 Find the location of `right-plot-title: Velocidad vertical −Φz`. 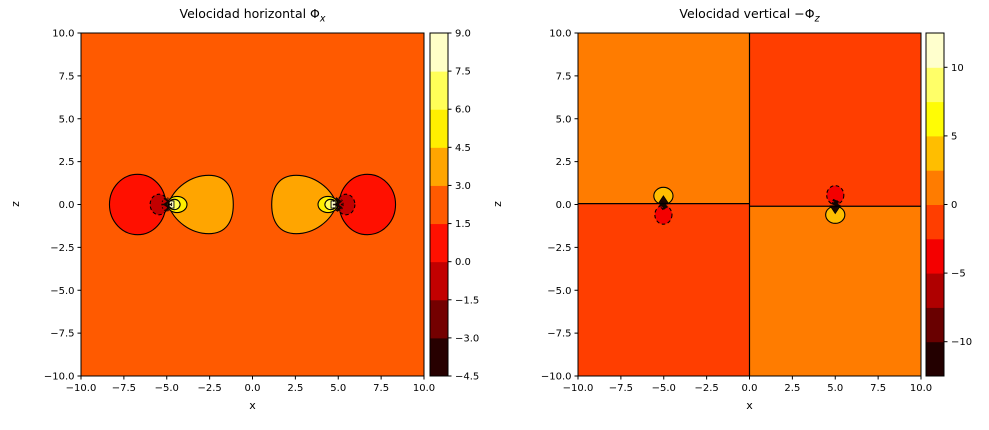

right-plot-title: Velocidad vertical −Φz is located at coordinates (749, 17).